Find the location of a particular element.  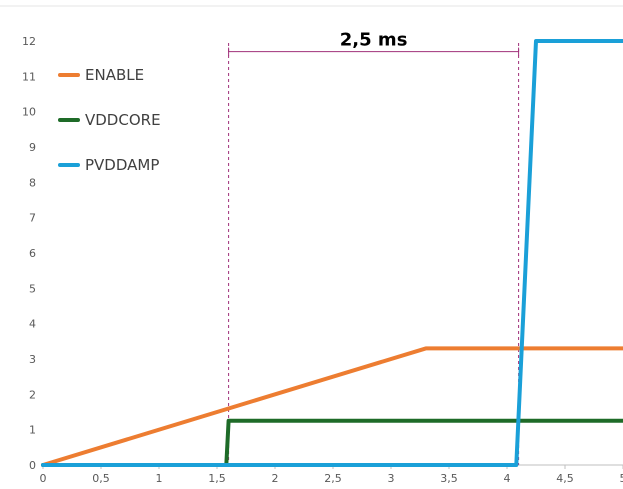

x-tick-label: 2,5 is located at coordinates (333, 478).